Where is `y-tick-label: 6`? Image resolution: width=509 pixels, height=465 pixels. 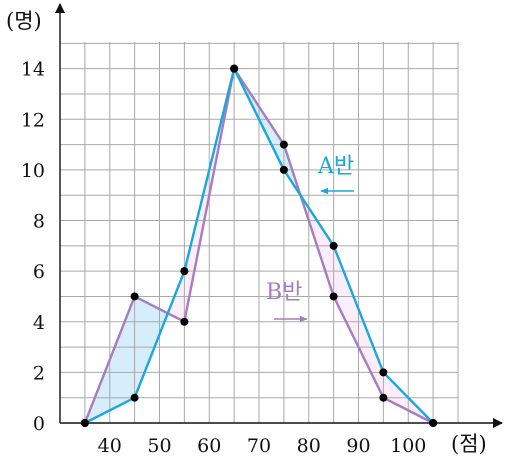
y-tick-label: 6 is located at coordinates (39, 272).